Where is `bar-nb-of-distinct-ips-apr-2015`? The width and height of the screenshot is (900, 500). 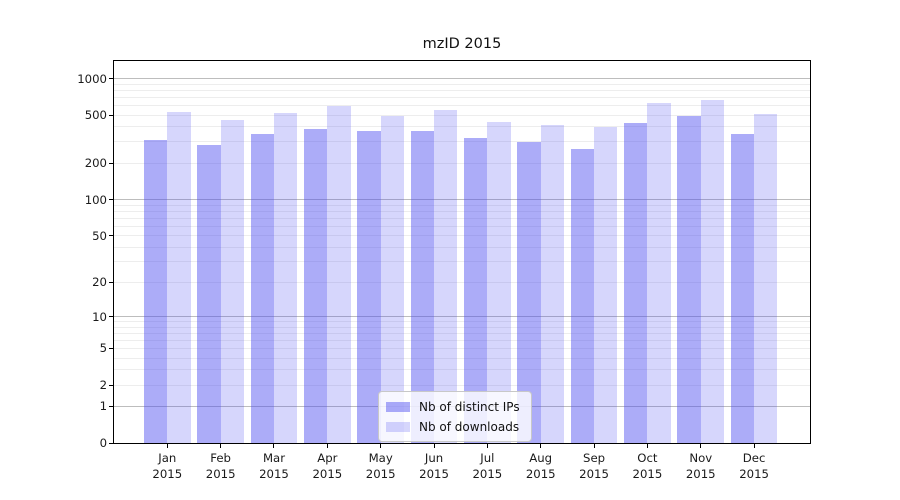
bar-nb-of-distinct-ips-apr-2015 is located at coordinates (315, 286).